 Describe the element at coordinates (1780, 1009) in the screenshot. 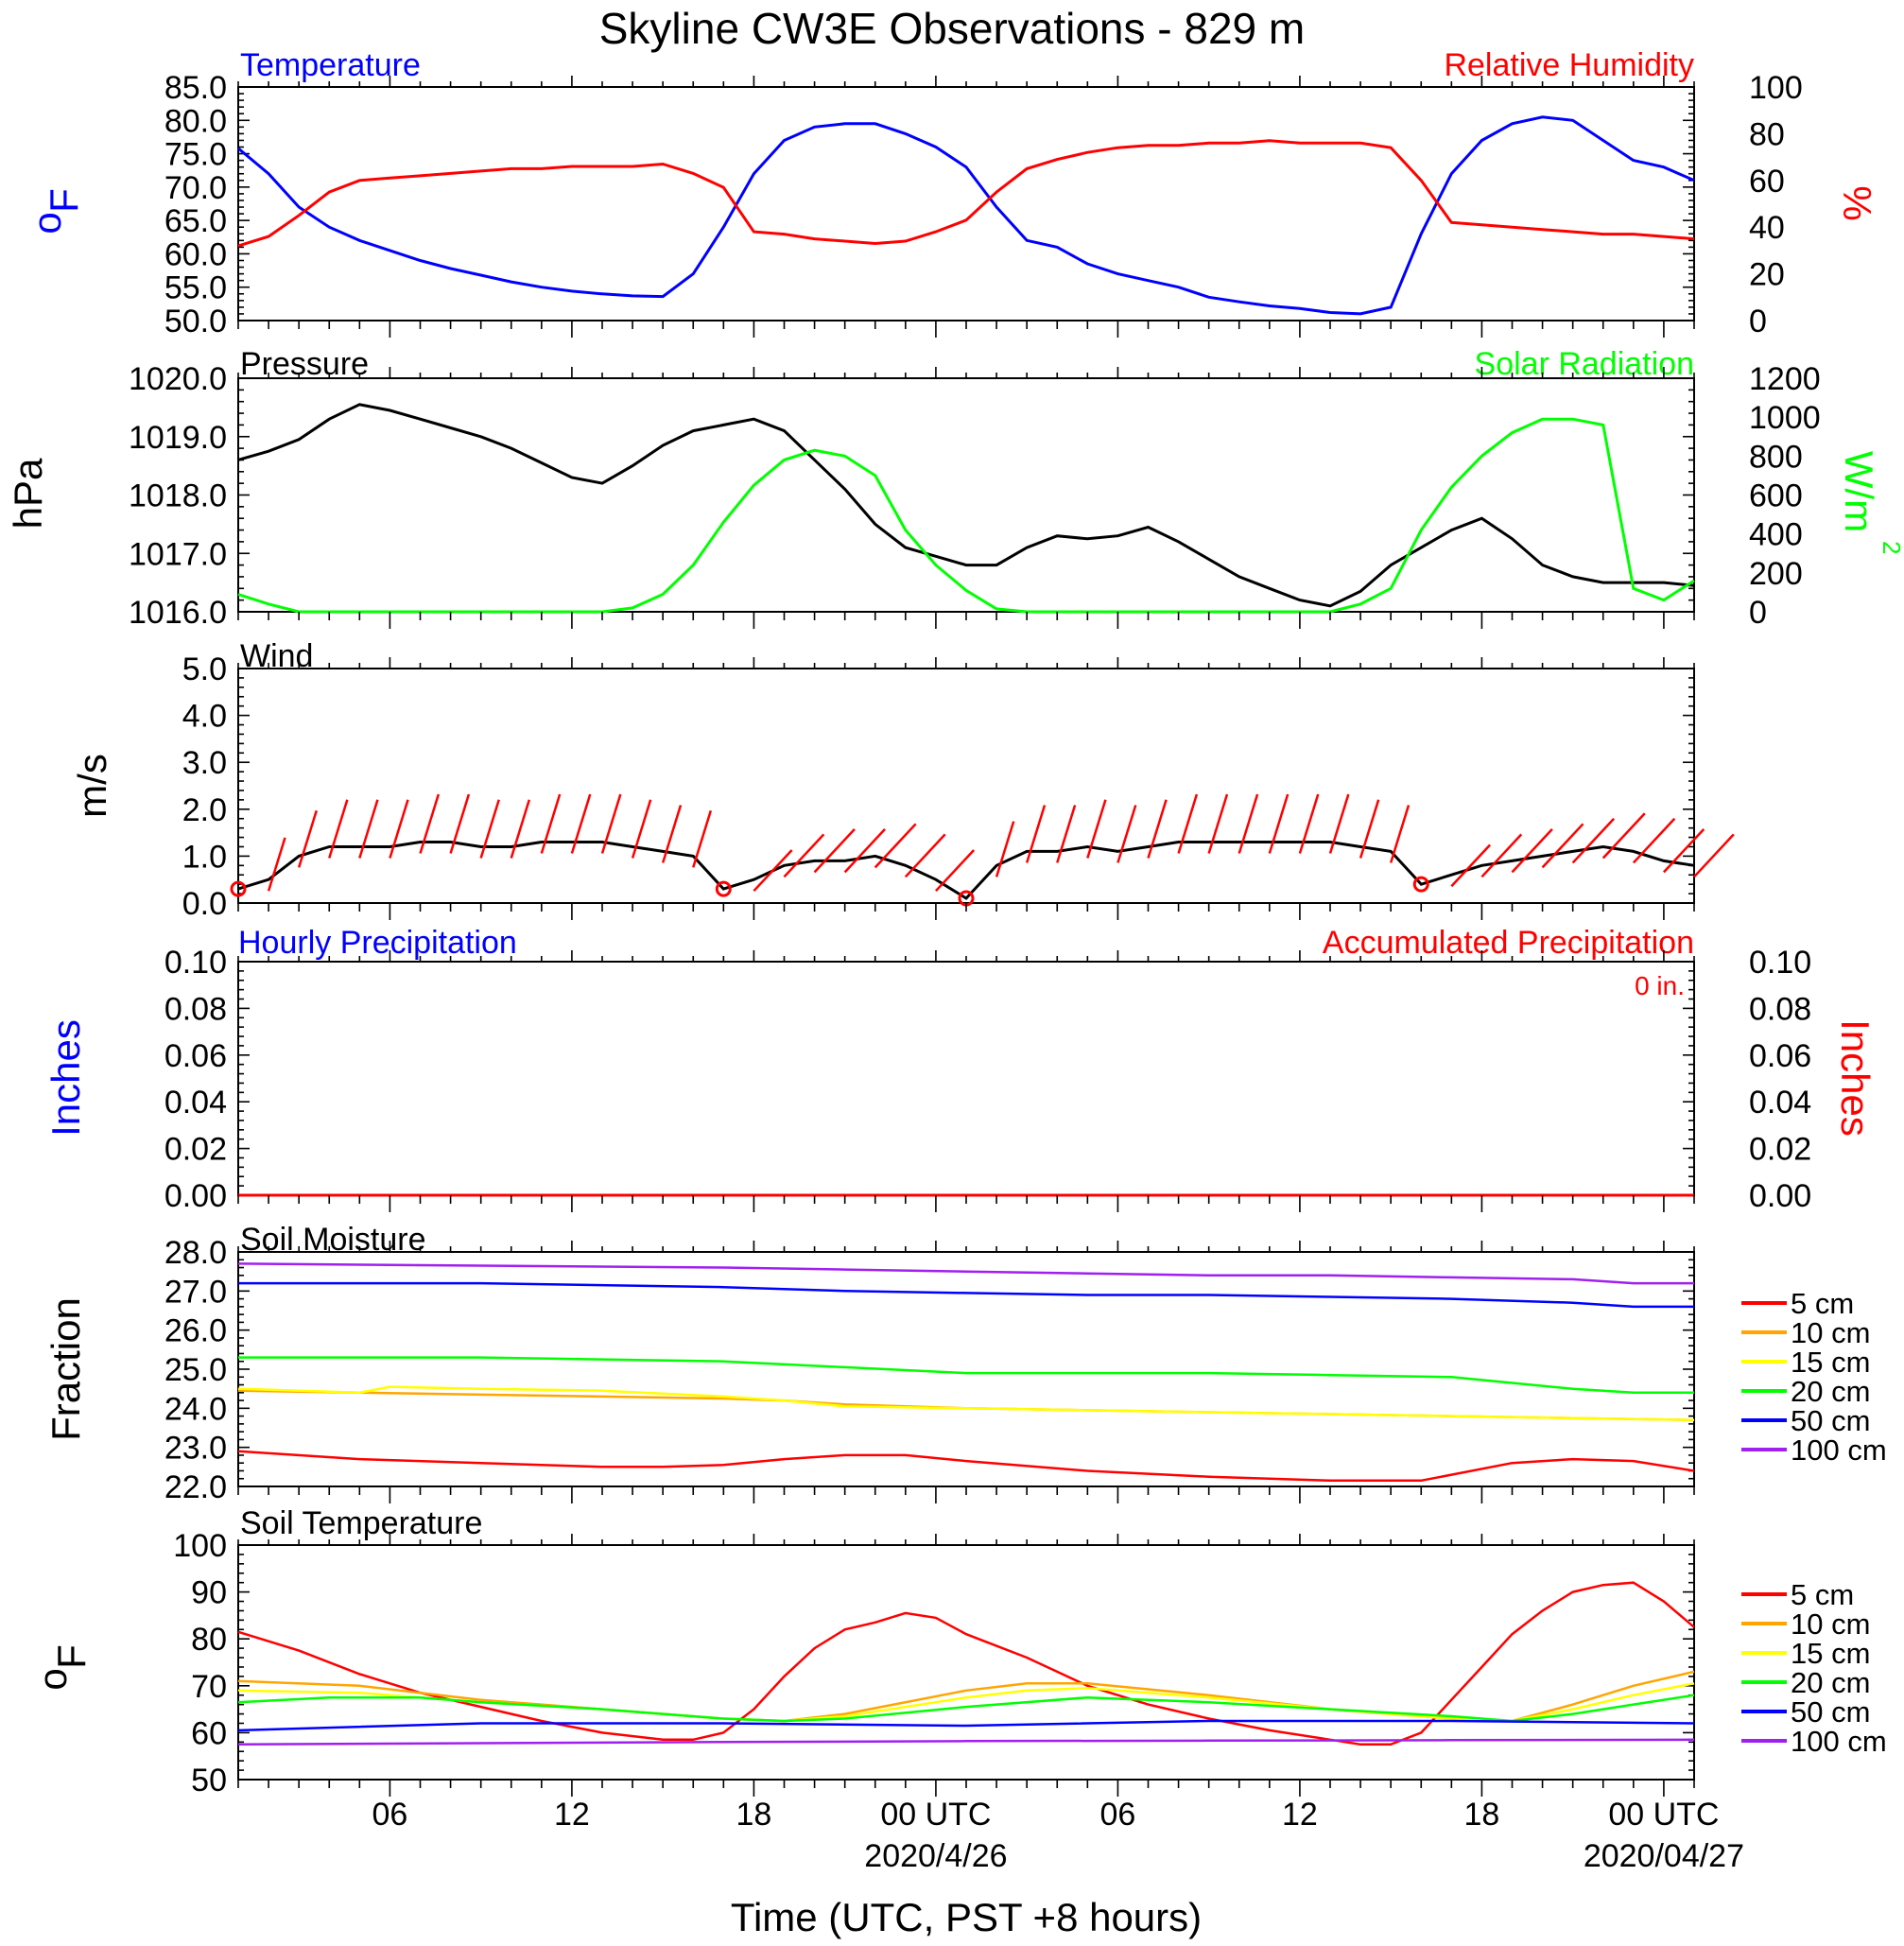

I see `right-tick-label: 0.08` at that location.